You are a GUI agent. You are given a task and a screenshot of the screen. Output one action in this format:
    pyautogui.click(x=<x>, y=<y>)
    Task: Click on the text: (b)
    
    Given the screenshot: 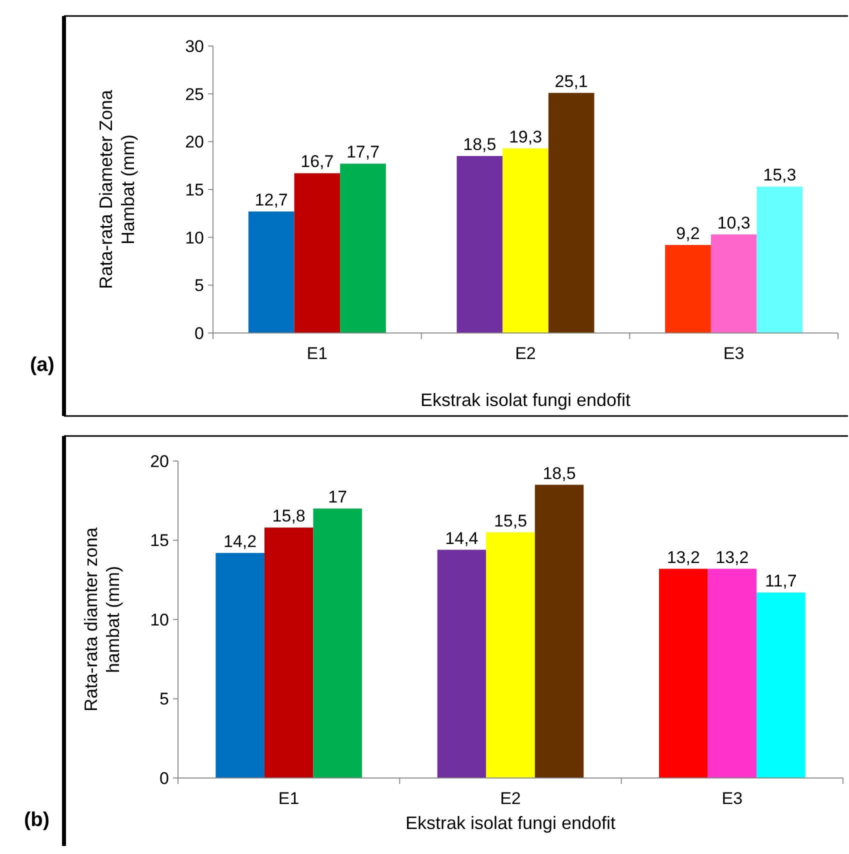 What is the action you would take?
    pyautogui.click(x=37, y=820)
    